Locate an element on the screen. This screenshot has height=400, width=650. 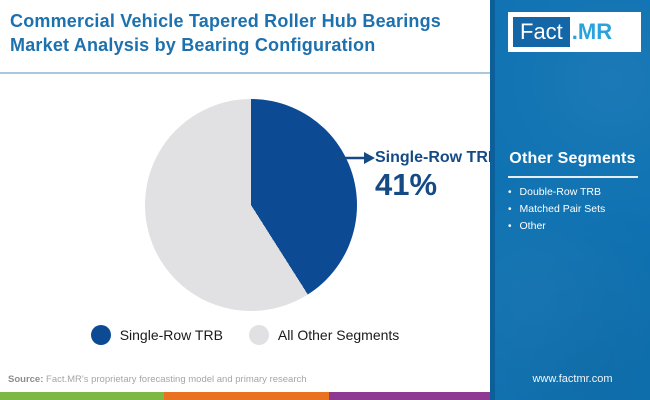
callout-value: 41% is located at coordinates (406, 184).